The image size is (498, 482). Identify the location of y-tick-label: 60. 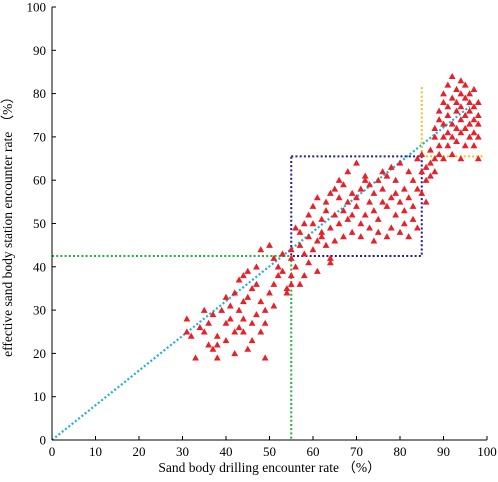
(39, 180).